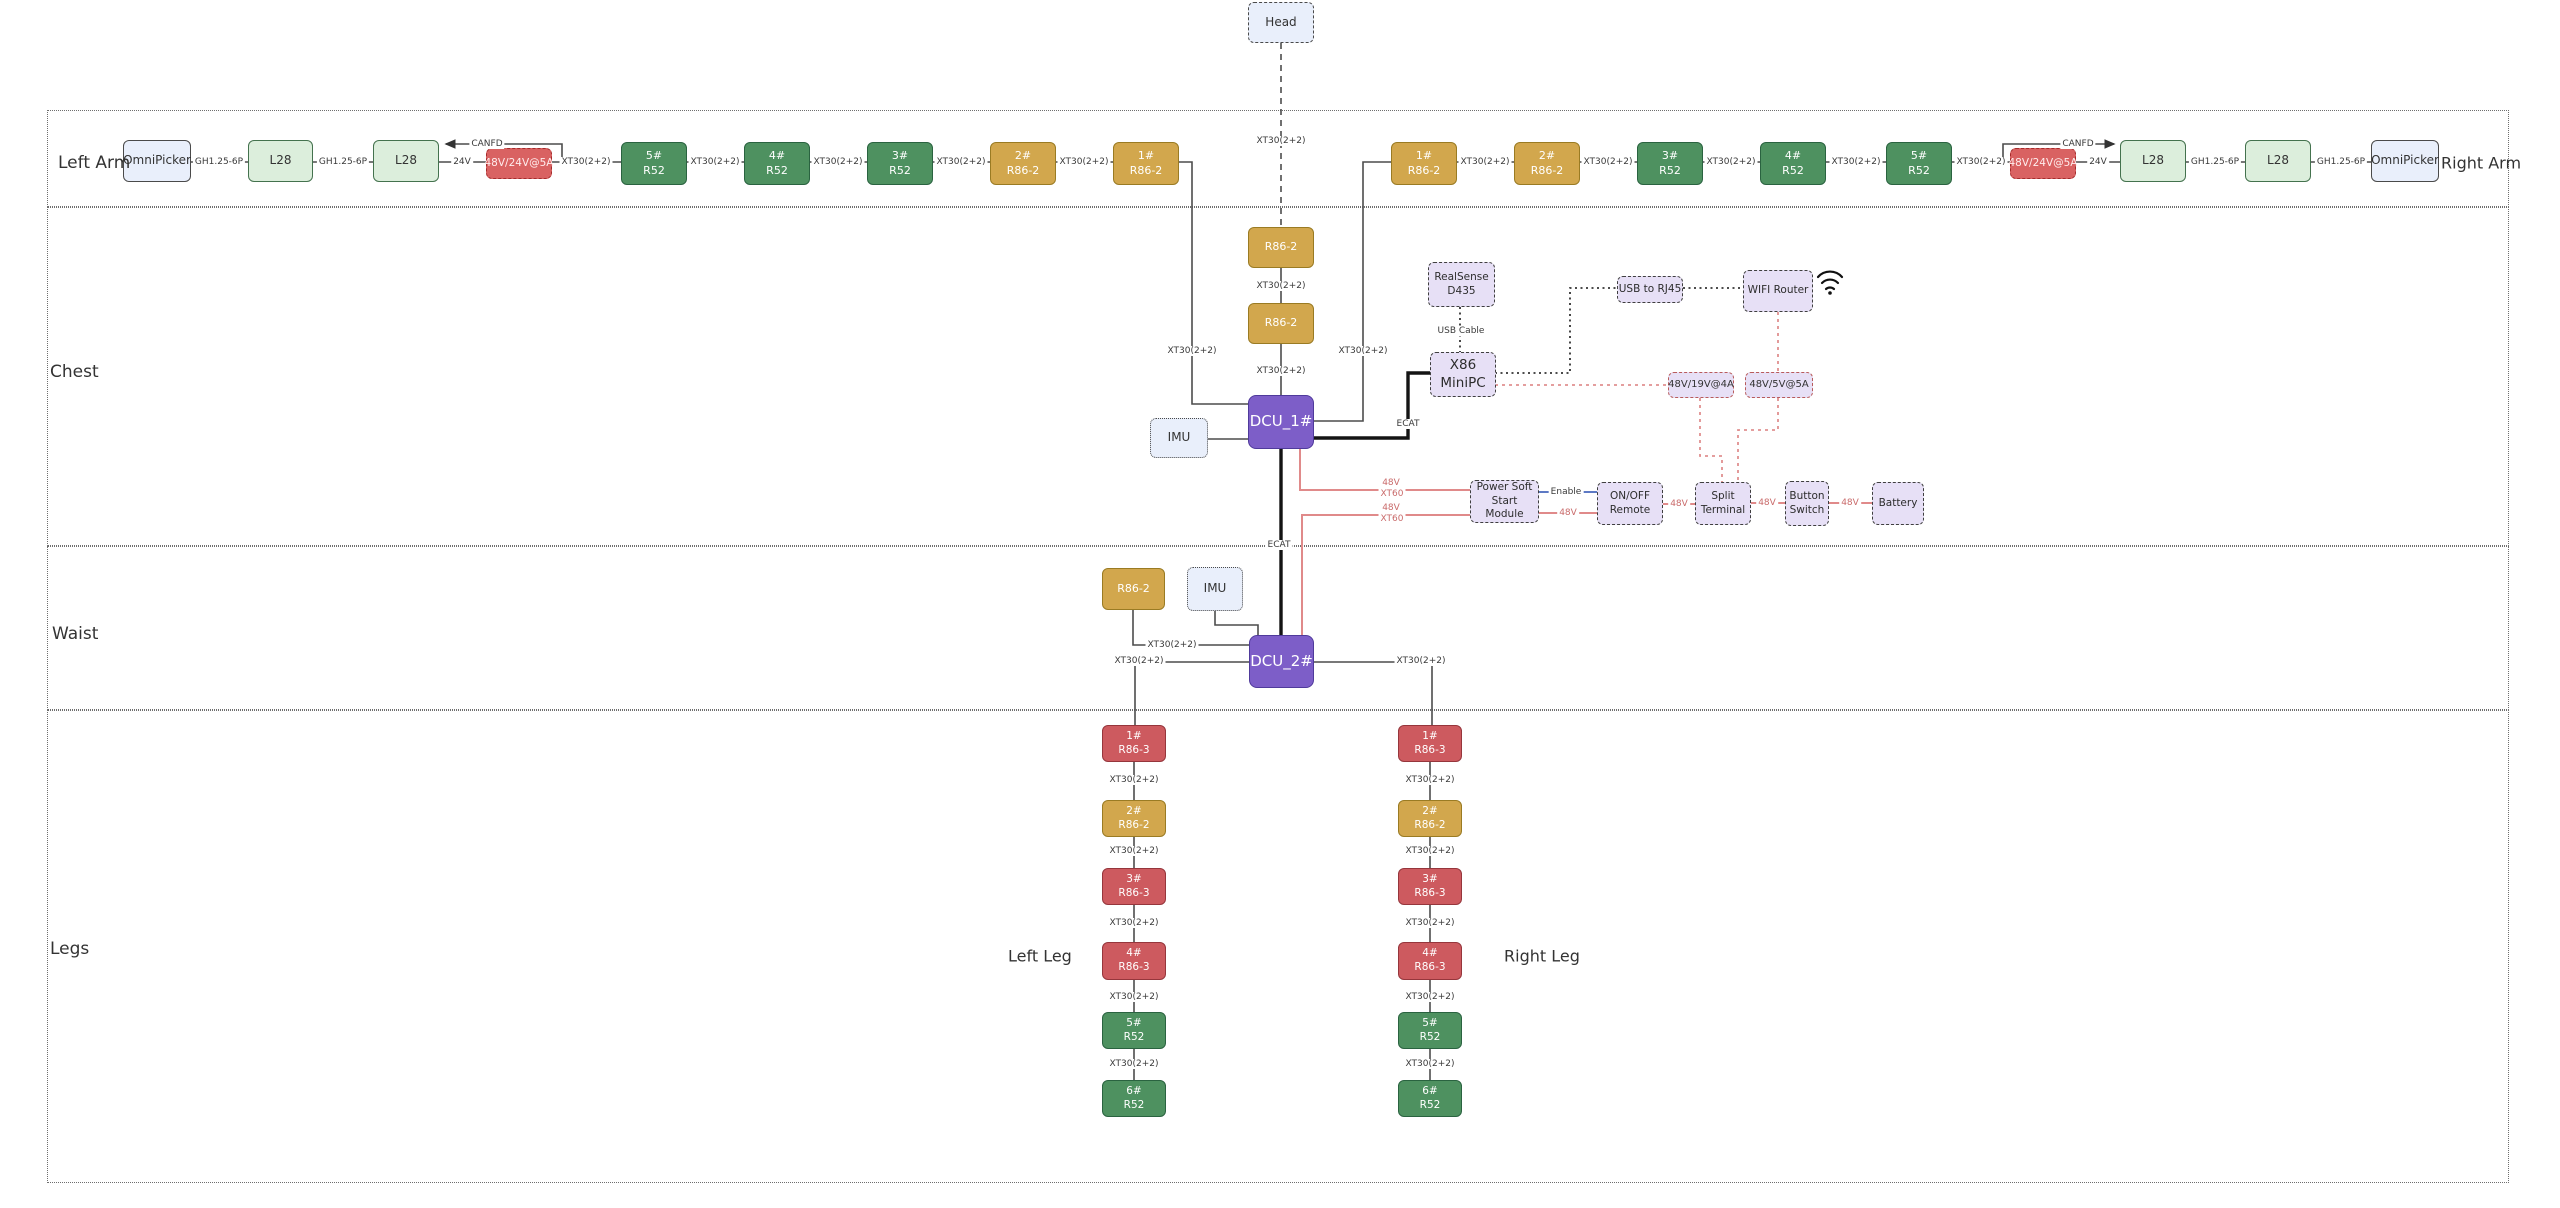 The height and width of the screenshot is (1208, 2560). What do you see at coordinates (1134, 1030) in the screenshot?
I see `node-left-leg-5: 5# R52` at bounding box center [1134, 1030].